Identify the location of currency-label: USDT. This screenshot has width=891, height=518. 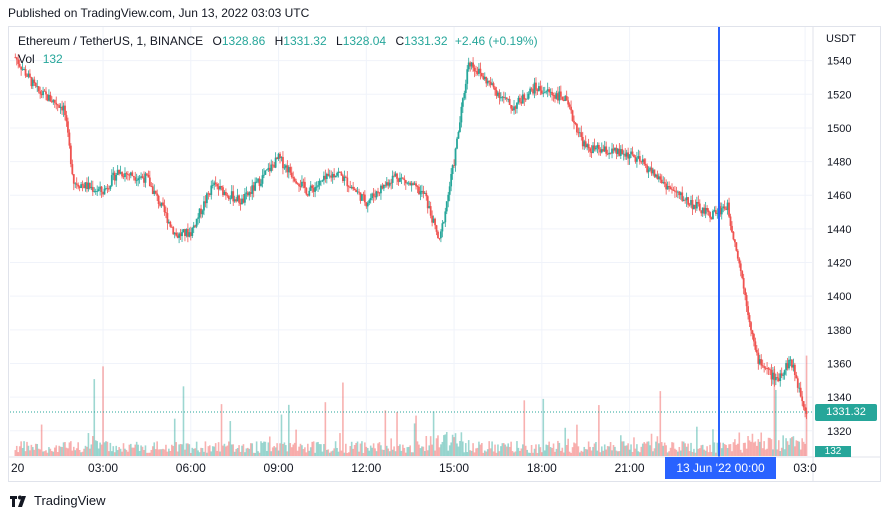
(841, 39).